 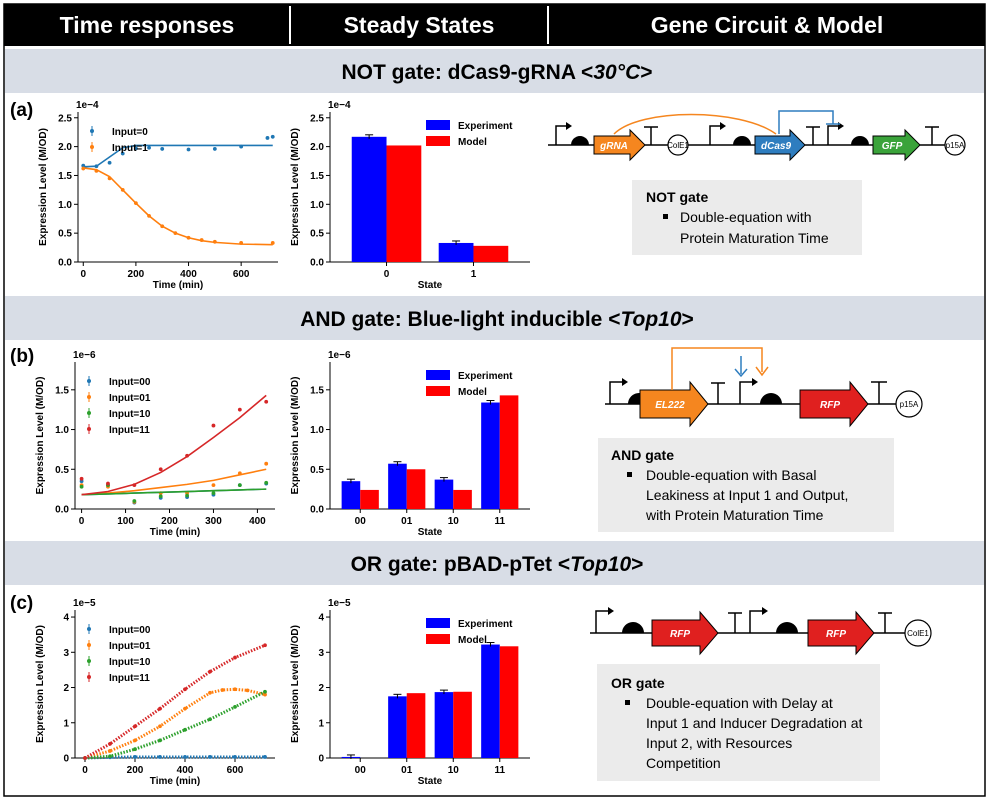 I want to click on y-tick-label: 1.0, so click(x=317, y=205).